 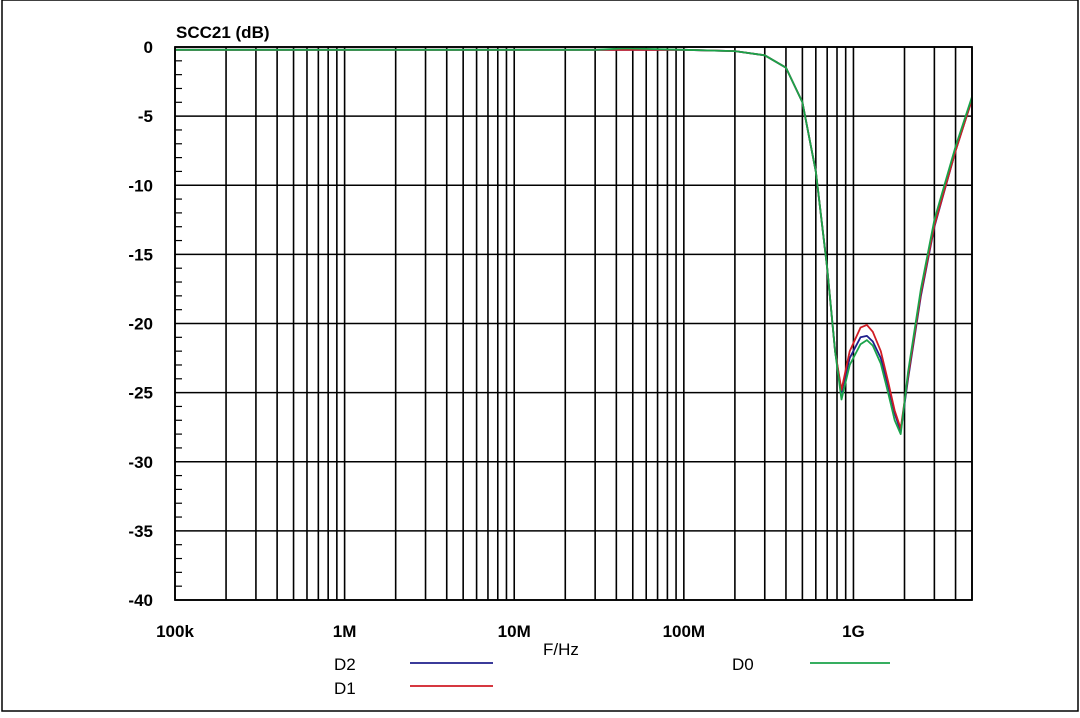 What do you see at coordinates (140, 531) in the screenshot?
I see `y-tick-label: -35` at bounding box center [140, 531].